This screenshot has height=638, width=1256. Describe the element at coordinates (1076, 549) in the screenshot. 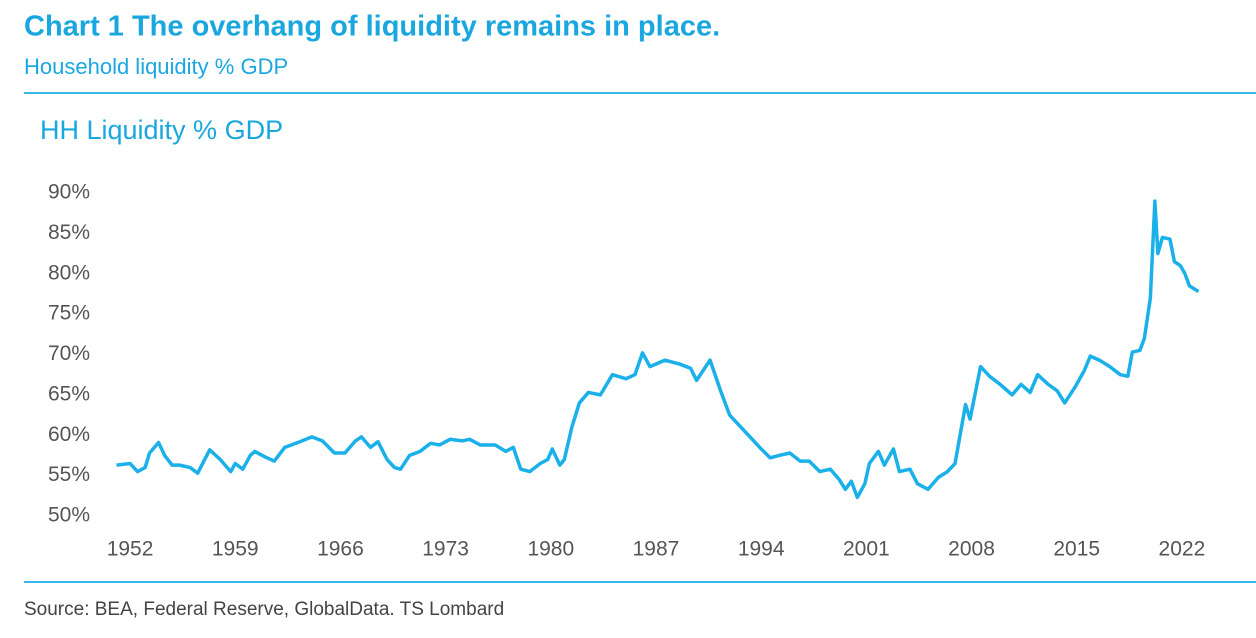

I see `x-tick-label: 2015` at that location.